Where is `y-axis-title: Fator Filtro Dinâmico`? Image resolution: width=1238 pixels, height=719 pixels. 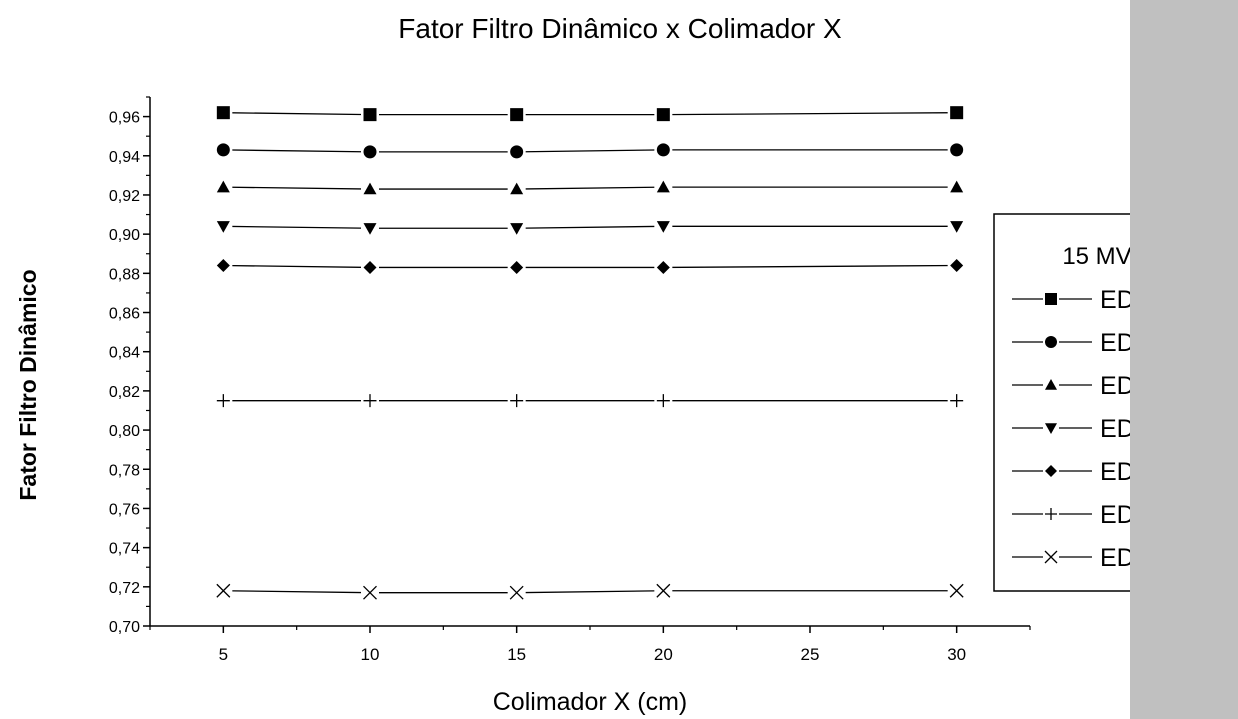
y-axis-title: Fator Filtro Dinâmico is located at coordinates (28, 384).